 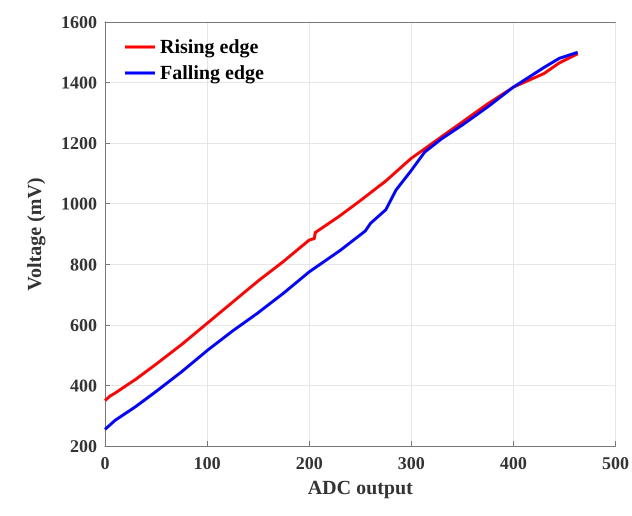 I want to click on y-tick-label: 200, so click(x=83, y=446).